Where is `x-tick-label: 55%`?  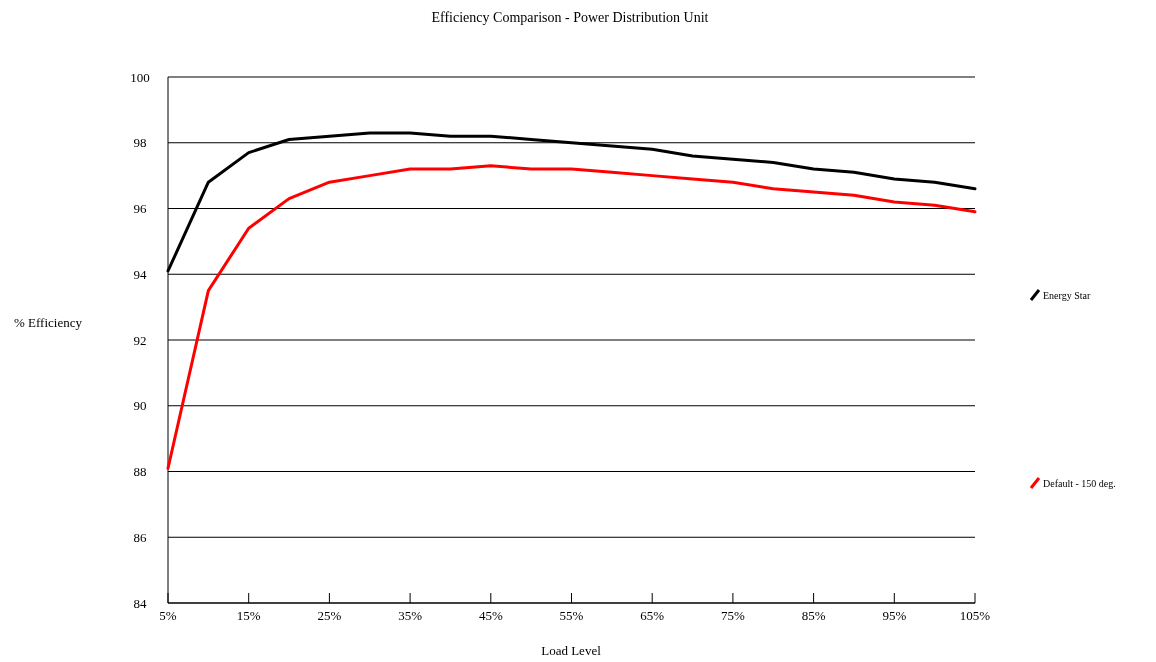 x-tick-label: 55% is located at coordinates (571, 615).